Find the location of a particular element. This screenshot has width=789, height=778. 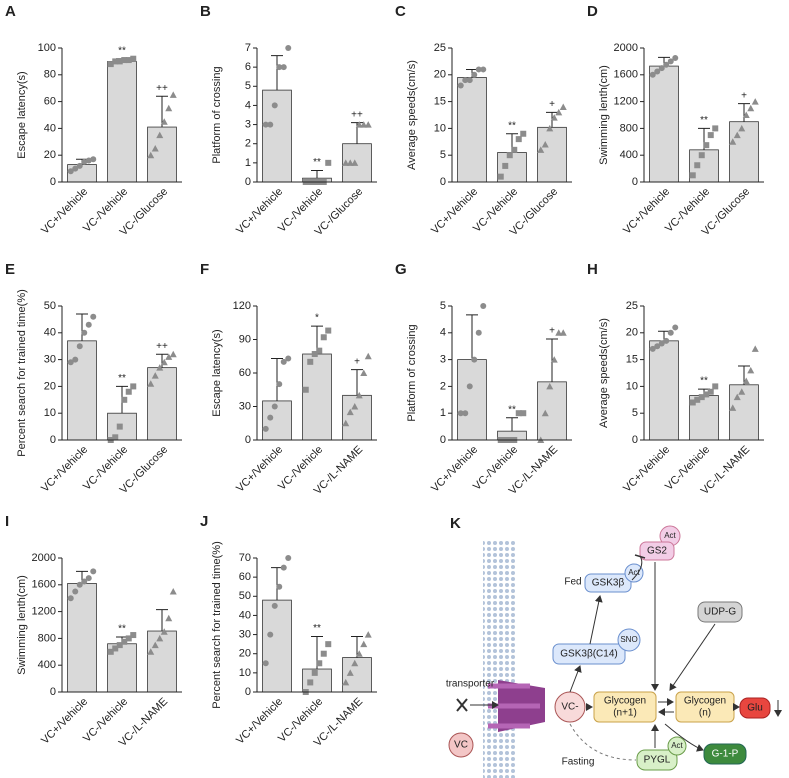

y-tick-label: 20 is located at coordinates (50, 386).